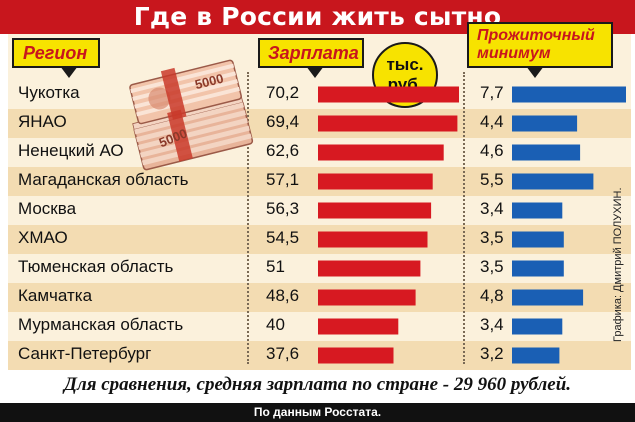 Image resolution: width=635 pixels, height=422 pixels. Describe the element at coordinates (311, 53) in the screenshot. I see `header-salary: Зарплата` at that location.